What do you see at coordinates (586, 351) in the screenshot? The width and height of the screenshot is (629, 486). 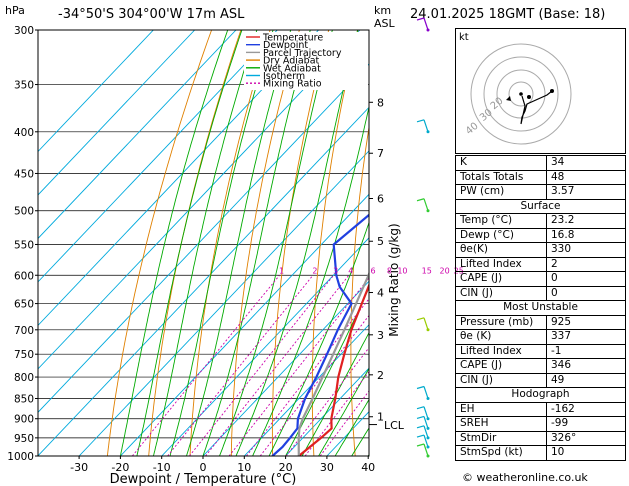 I see `index-value: -1` at bounding box center [586, 351].